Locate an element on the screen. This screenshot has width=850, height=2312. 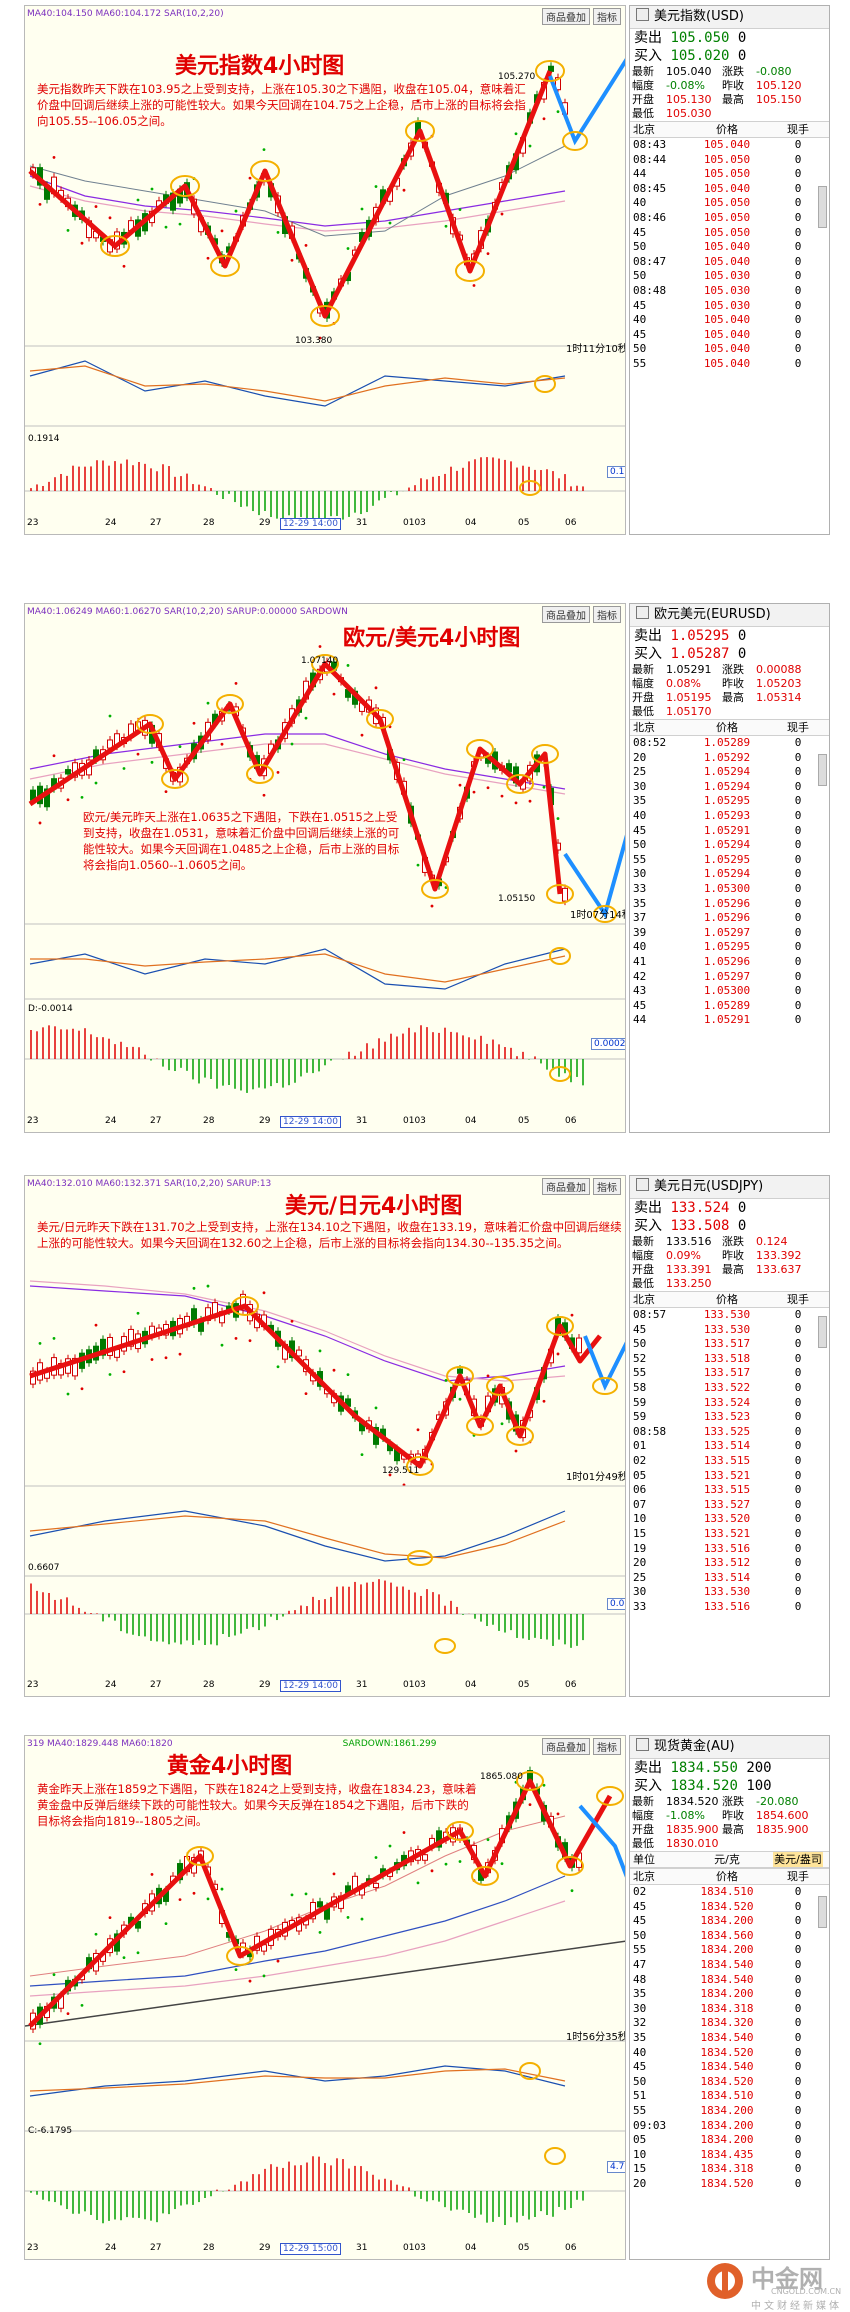
tick-row: 15 1834.318 0 is located at coordinates (729, 2169).